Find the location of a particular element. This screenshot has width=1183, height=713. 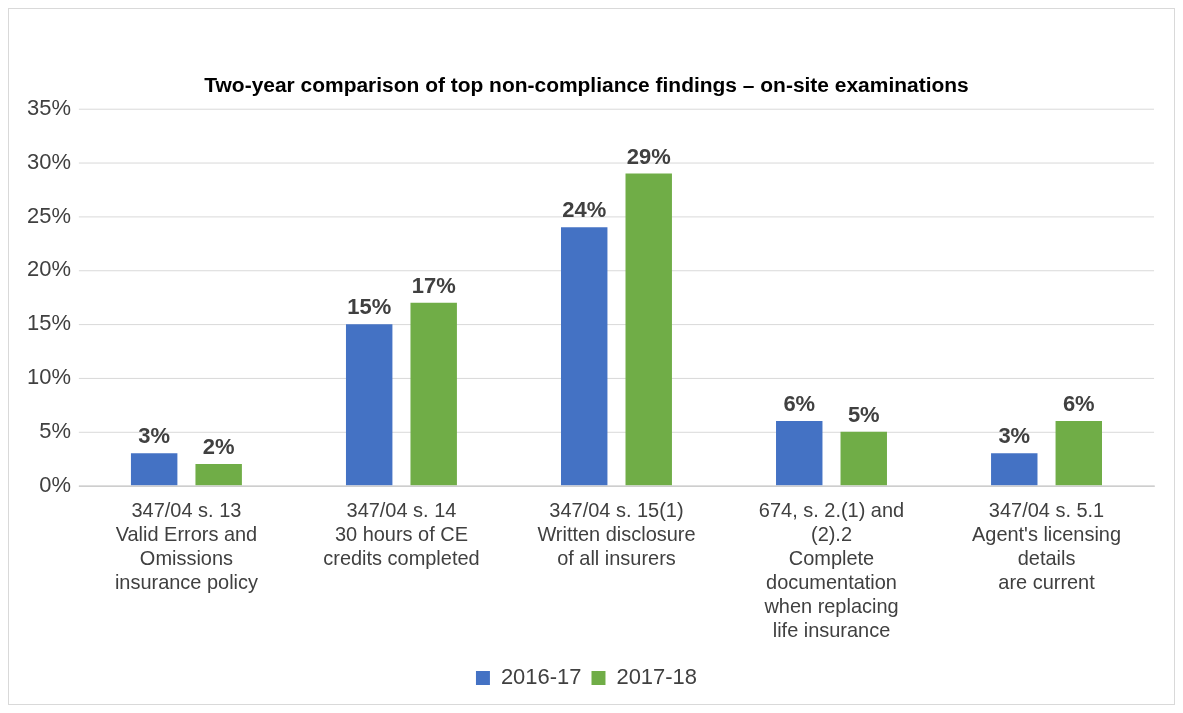

y-tick-label: 25% is located at coordinates (48, 215).